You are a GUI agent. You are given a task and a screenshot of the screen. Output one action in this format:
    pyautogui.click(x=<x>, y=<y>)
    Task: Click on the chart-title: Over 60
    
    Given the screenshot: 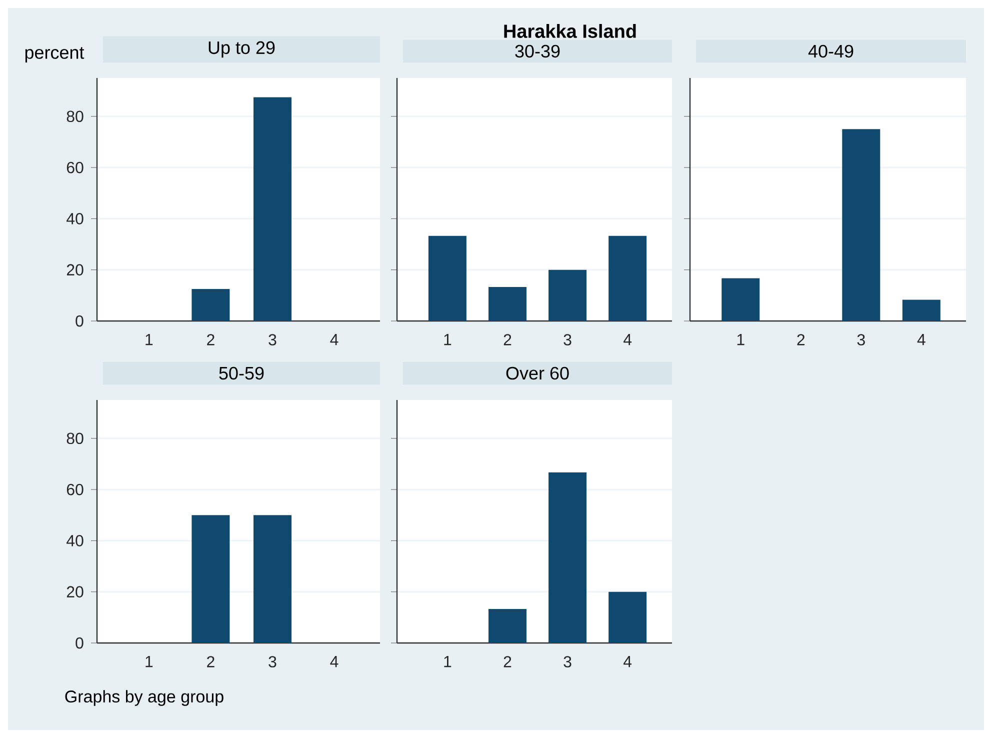 What is the action you would take?
    pyautogui.click(x=537, y=373)
    